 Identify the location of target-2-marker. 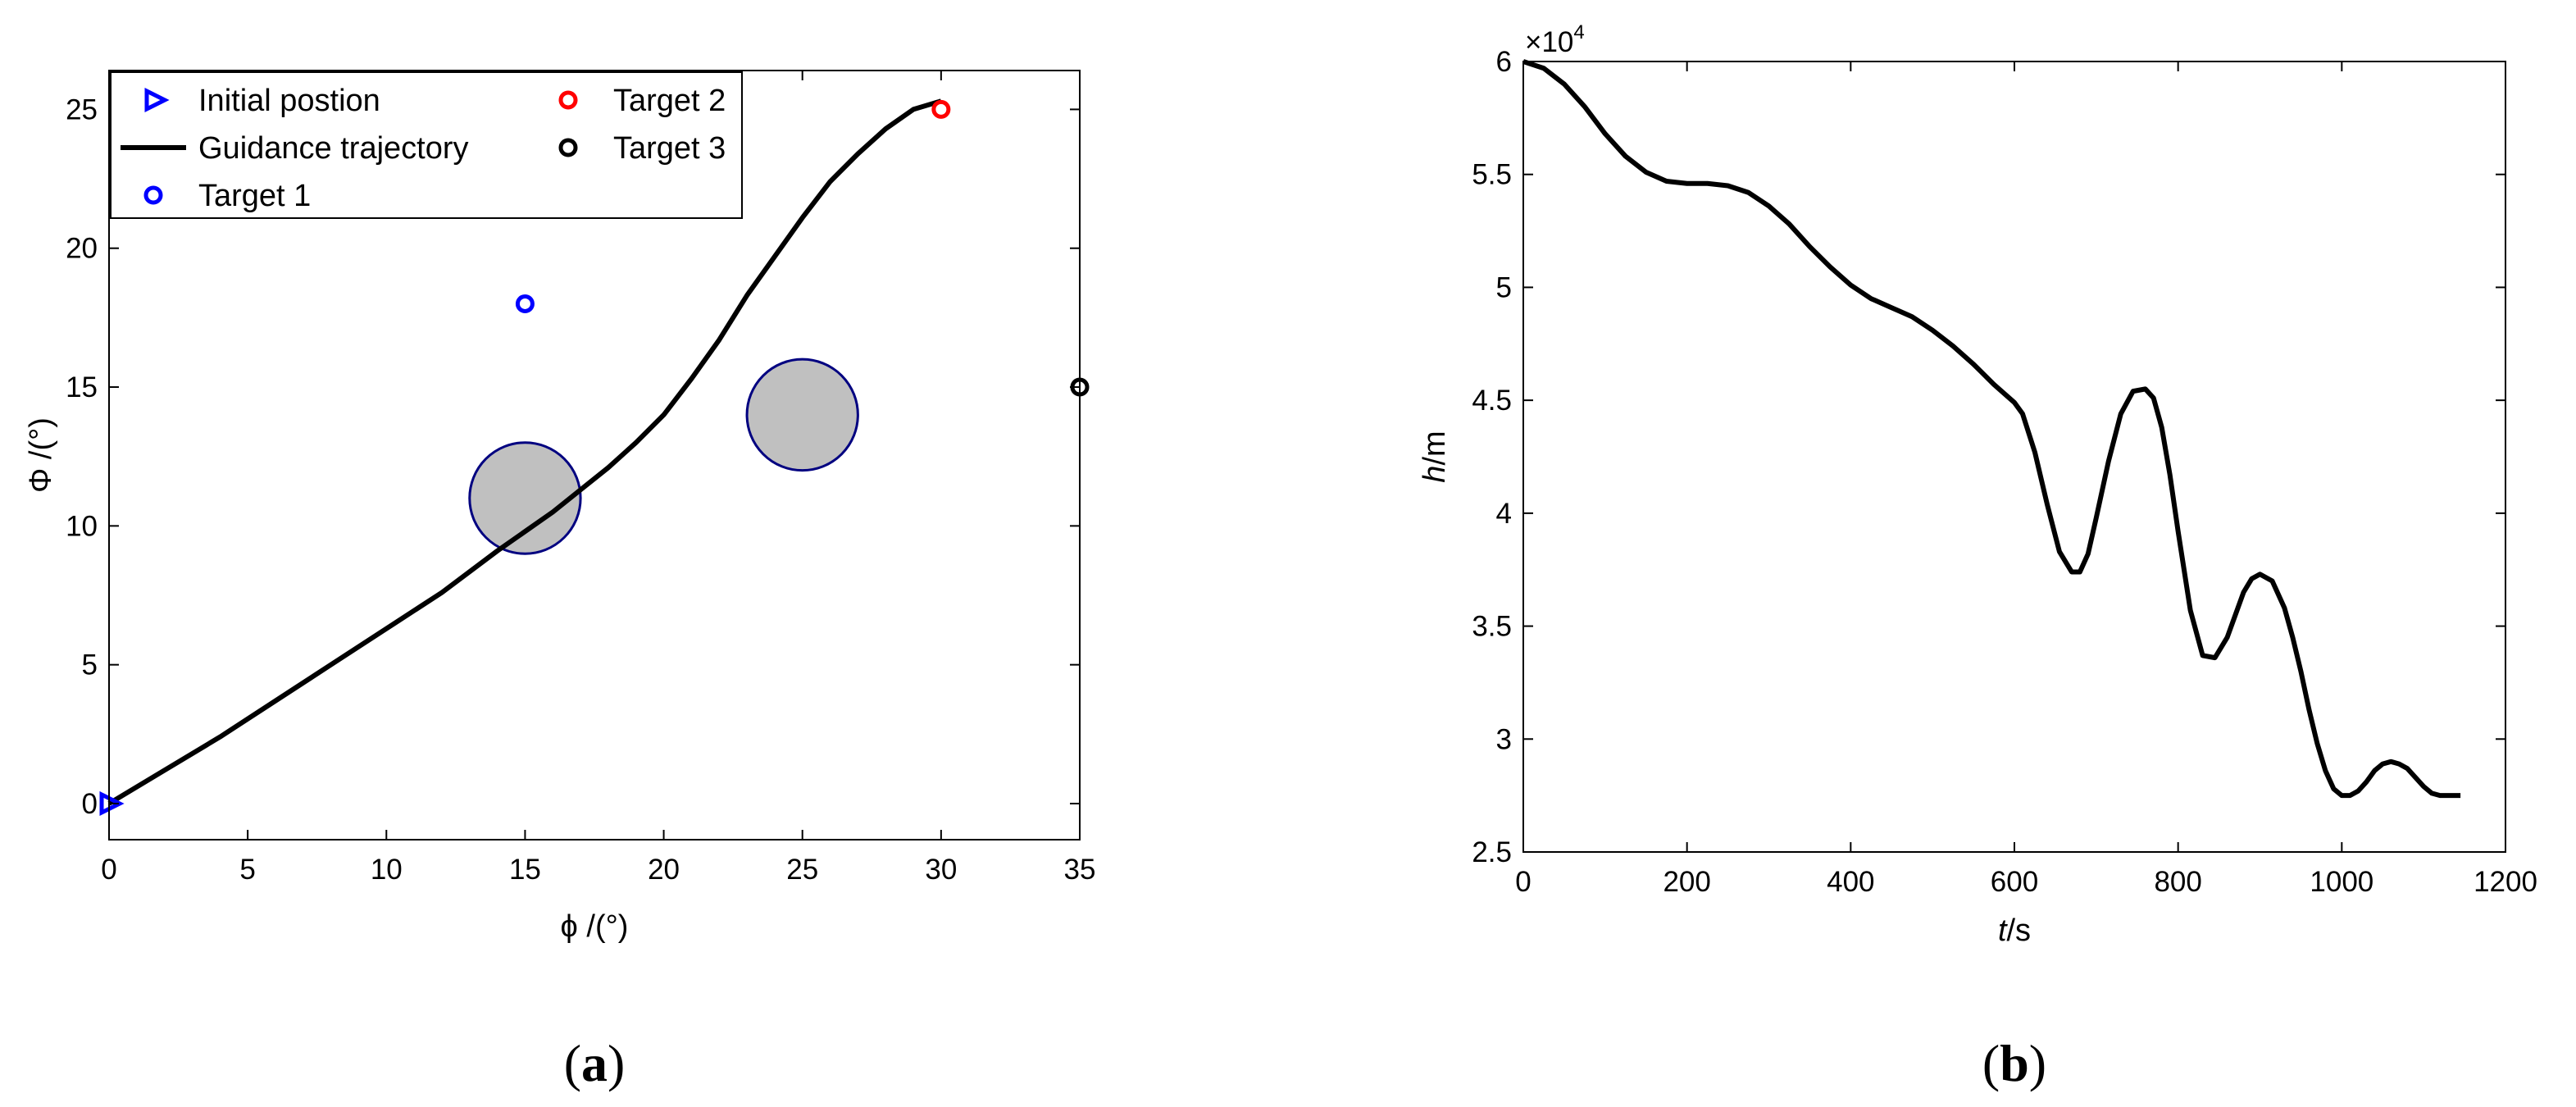
(941, 109).